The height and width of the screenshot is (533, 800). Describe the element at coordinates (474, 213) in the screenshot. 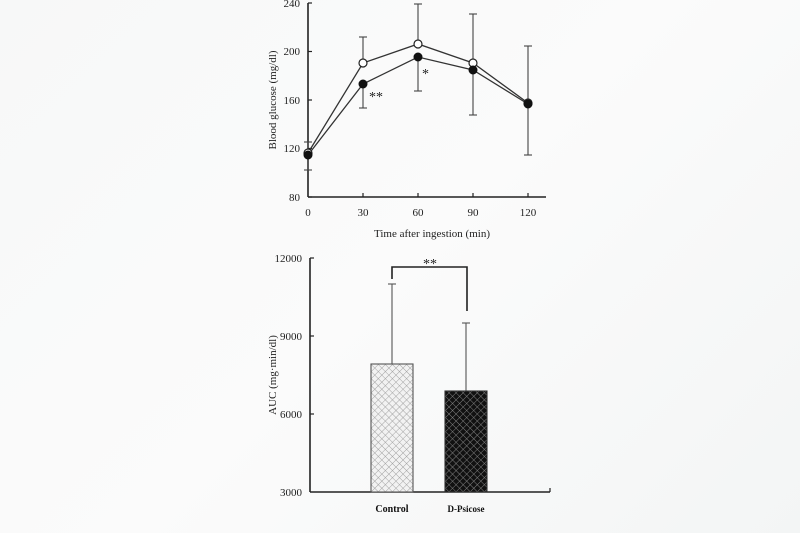

I see `x-tick-label: 90` at that location.